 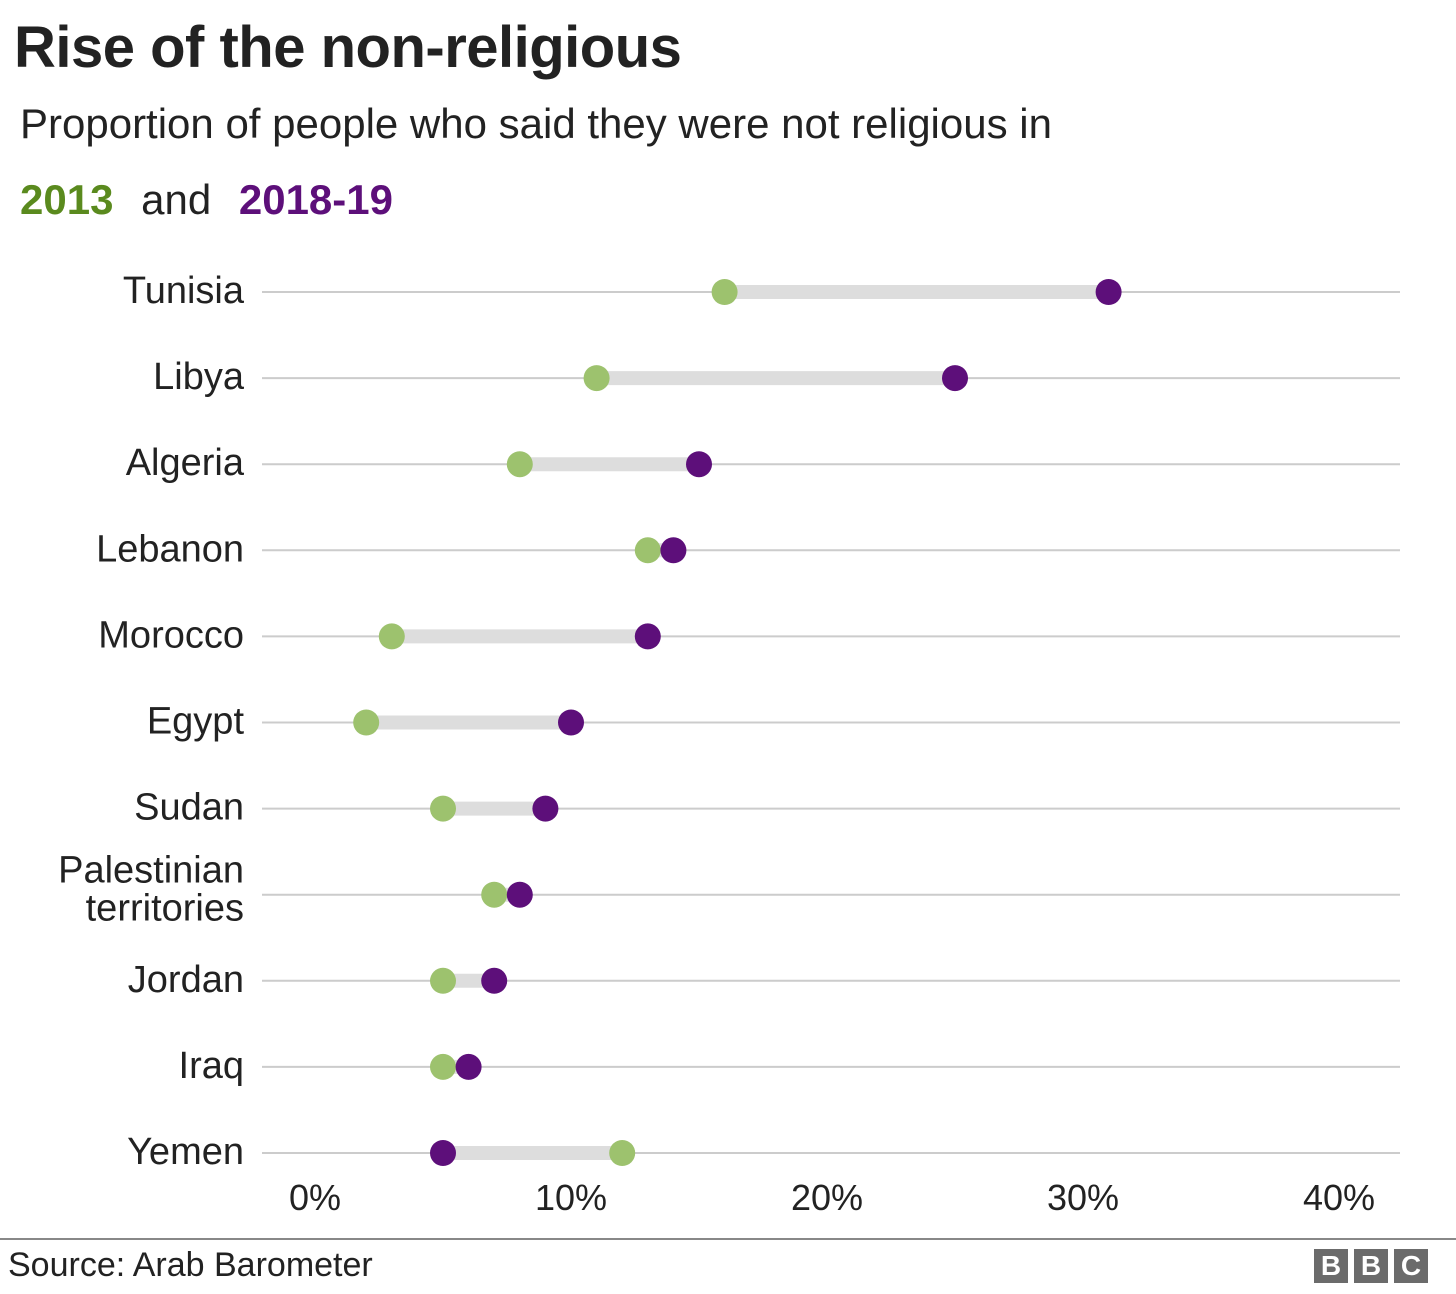 I want to click on dot-2018-19-libya, so click(x=955, y=378).